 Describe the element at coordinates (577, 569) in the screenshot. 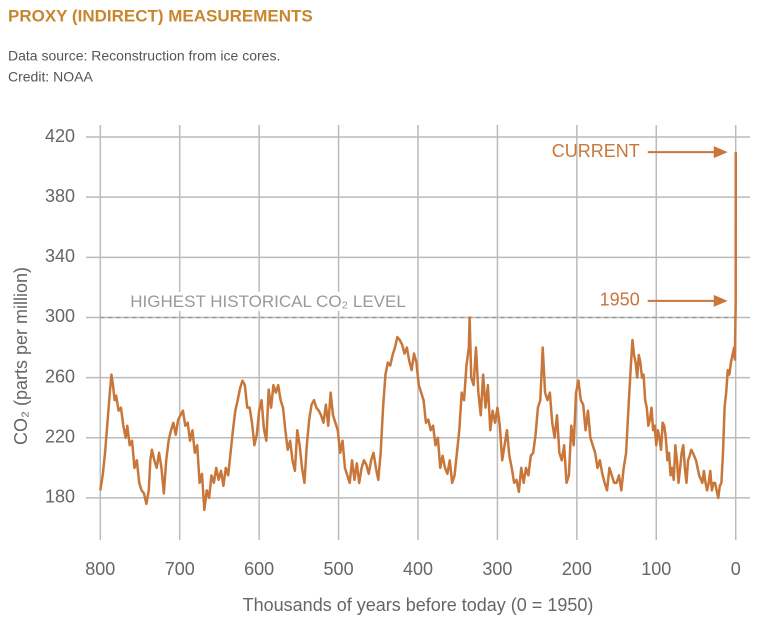

I see `x-tick-label: 200` at that location.